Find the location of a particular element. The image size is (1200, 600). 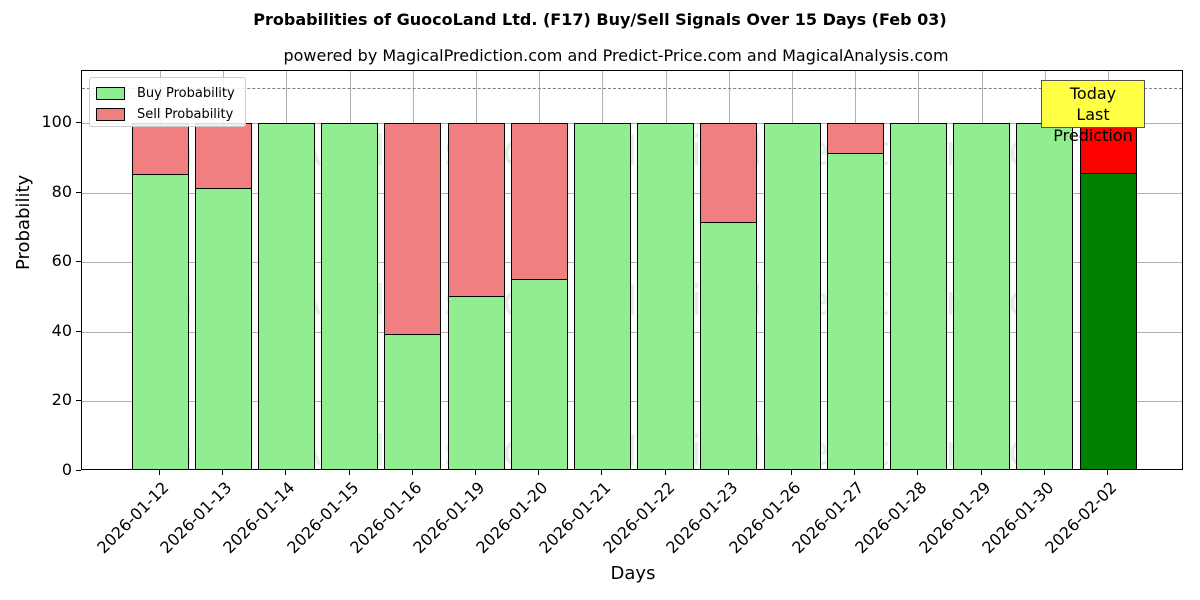

legend-sell-label: Sell Probability is located at coordinates (185, 114).